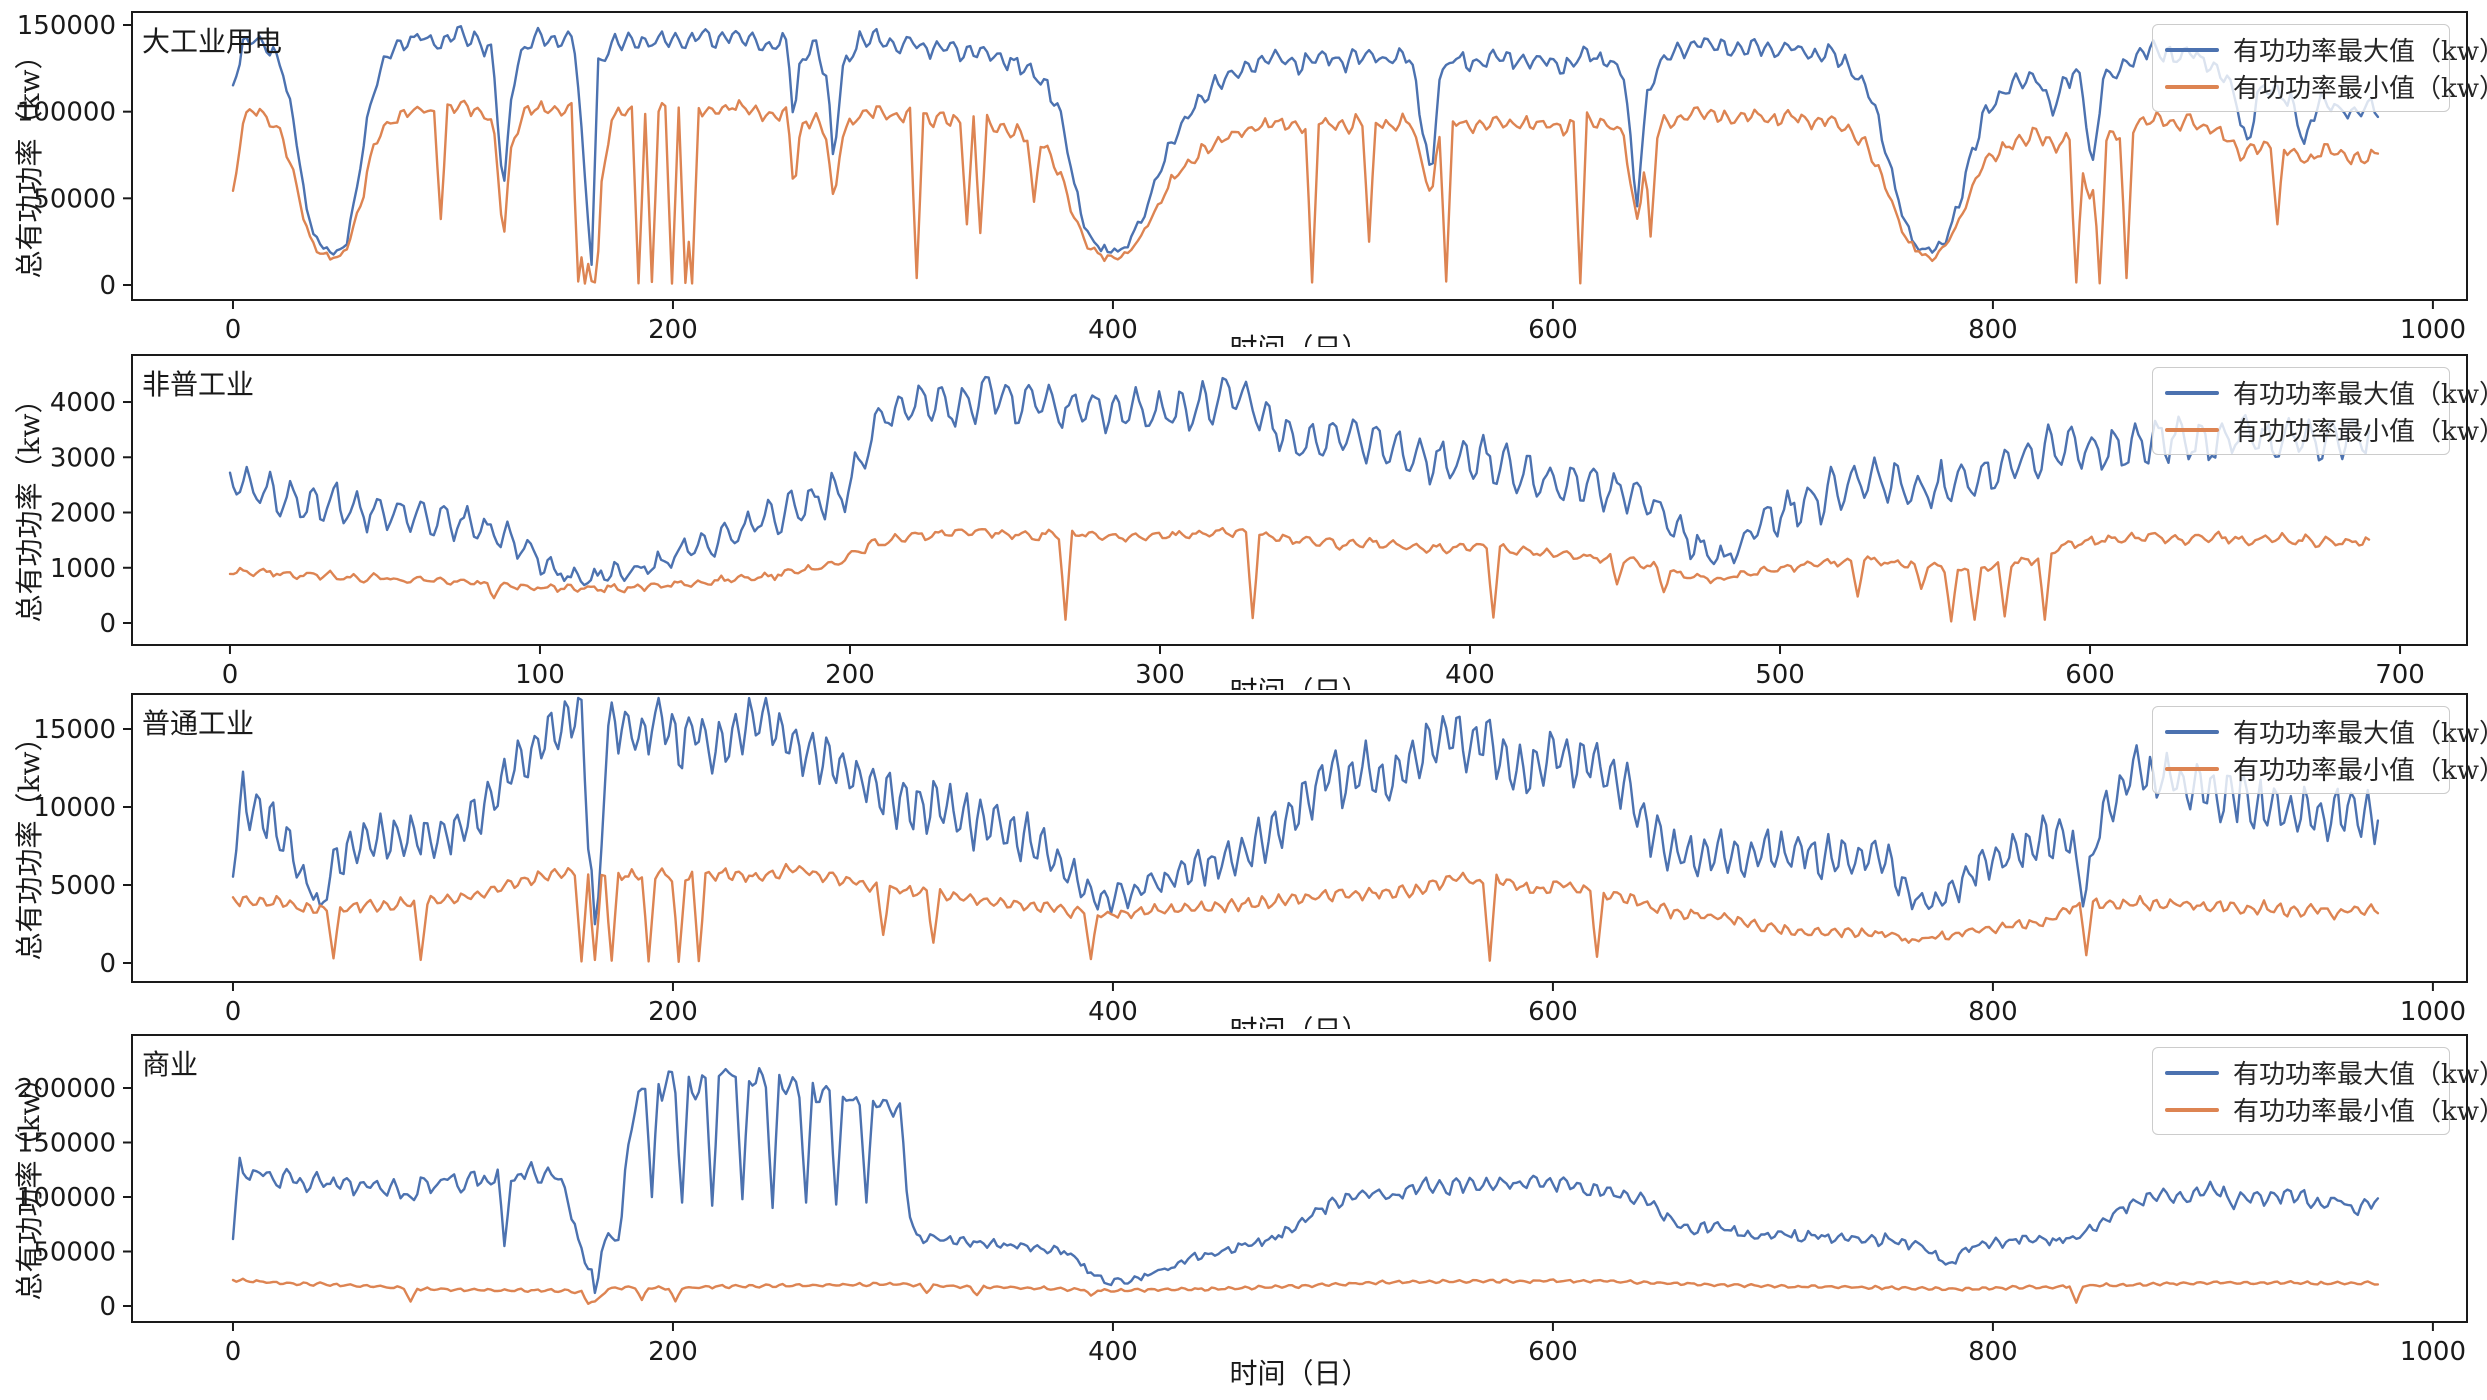  What do you see at coordinates (83, 458) in the screenshot?
I see `y-tick-label: 3000` at bounding box center [83, 458].